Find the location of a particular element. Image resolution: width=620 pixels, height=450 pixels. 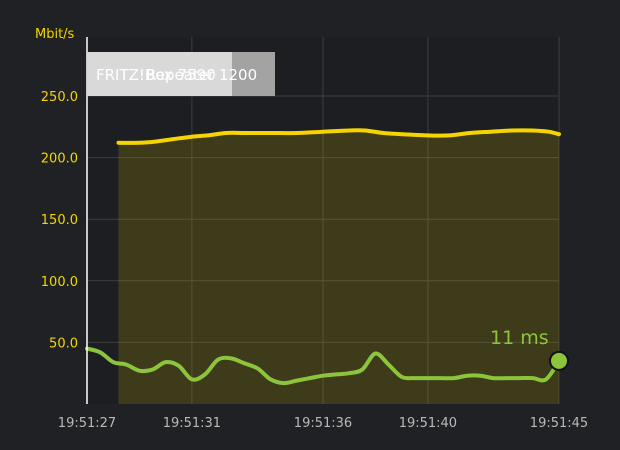

x-tick-label: 19:51:31 is located at coordinates (192, 423).